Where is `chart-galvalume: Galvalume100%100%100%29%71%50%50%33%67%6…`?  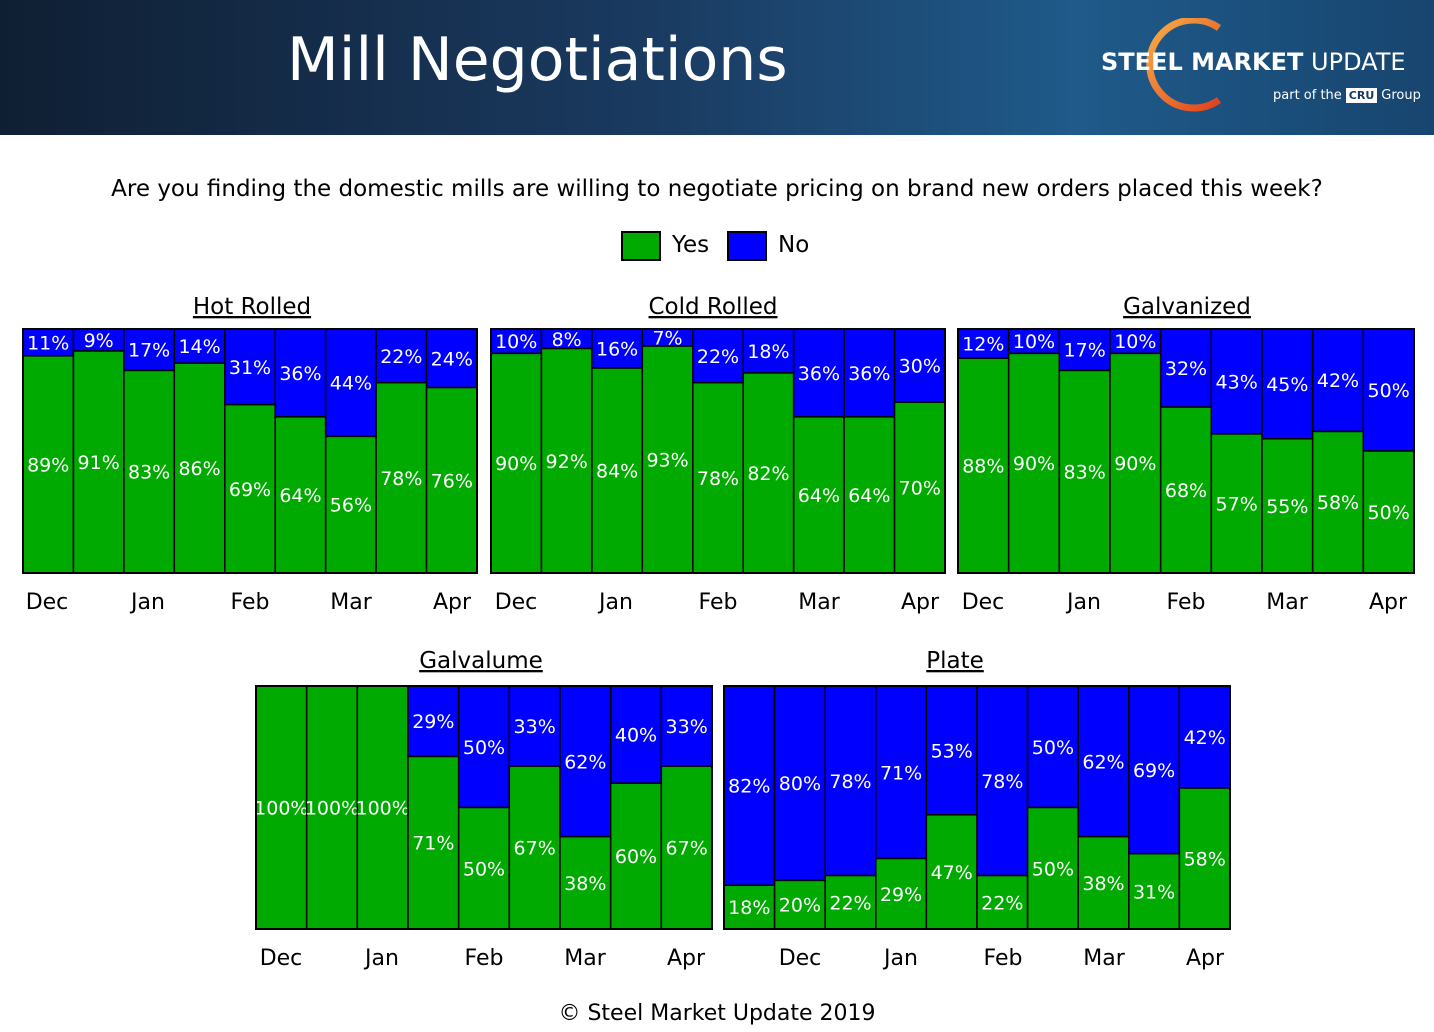
chart-galvalume: Galvalume100%100%100%29%71%50%50%33%67%6… is located at coordinates (483, 809).